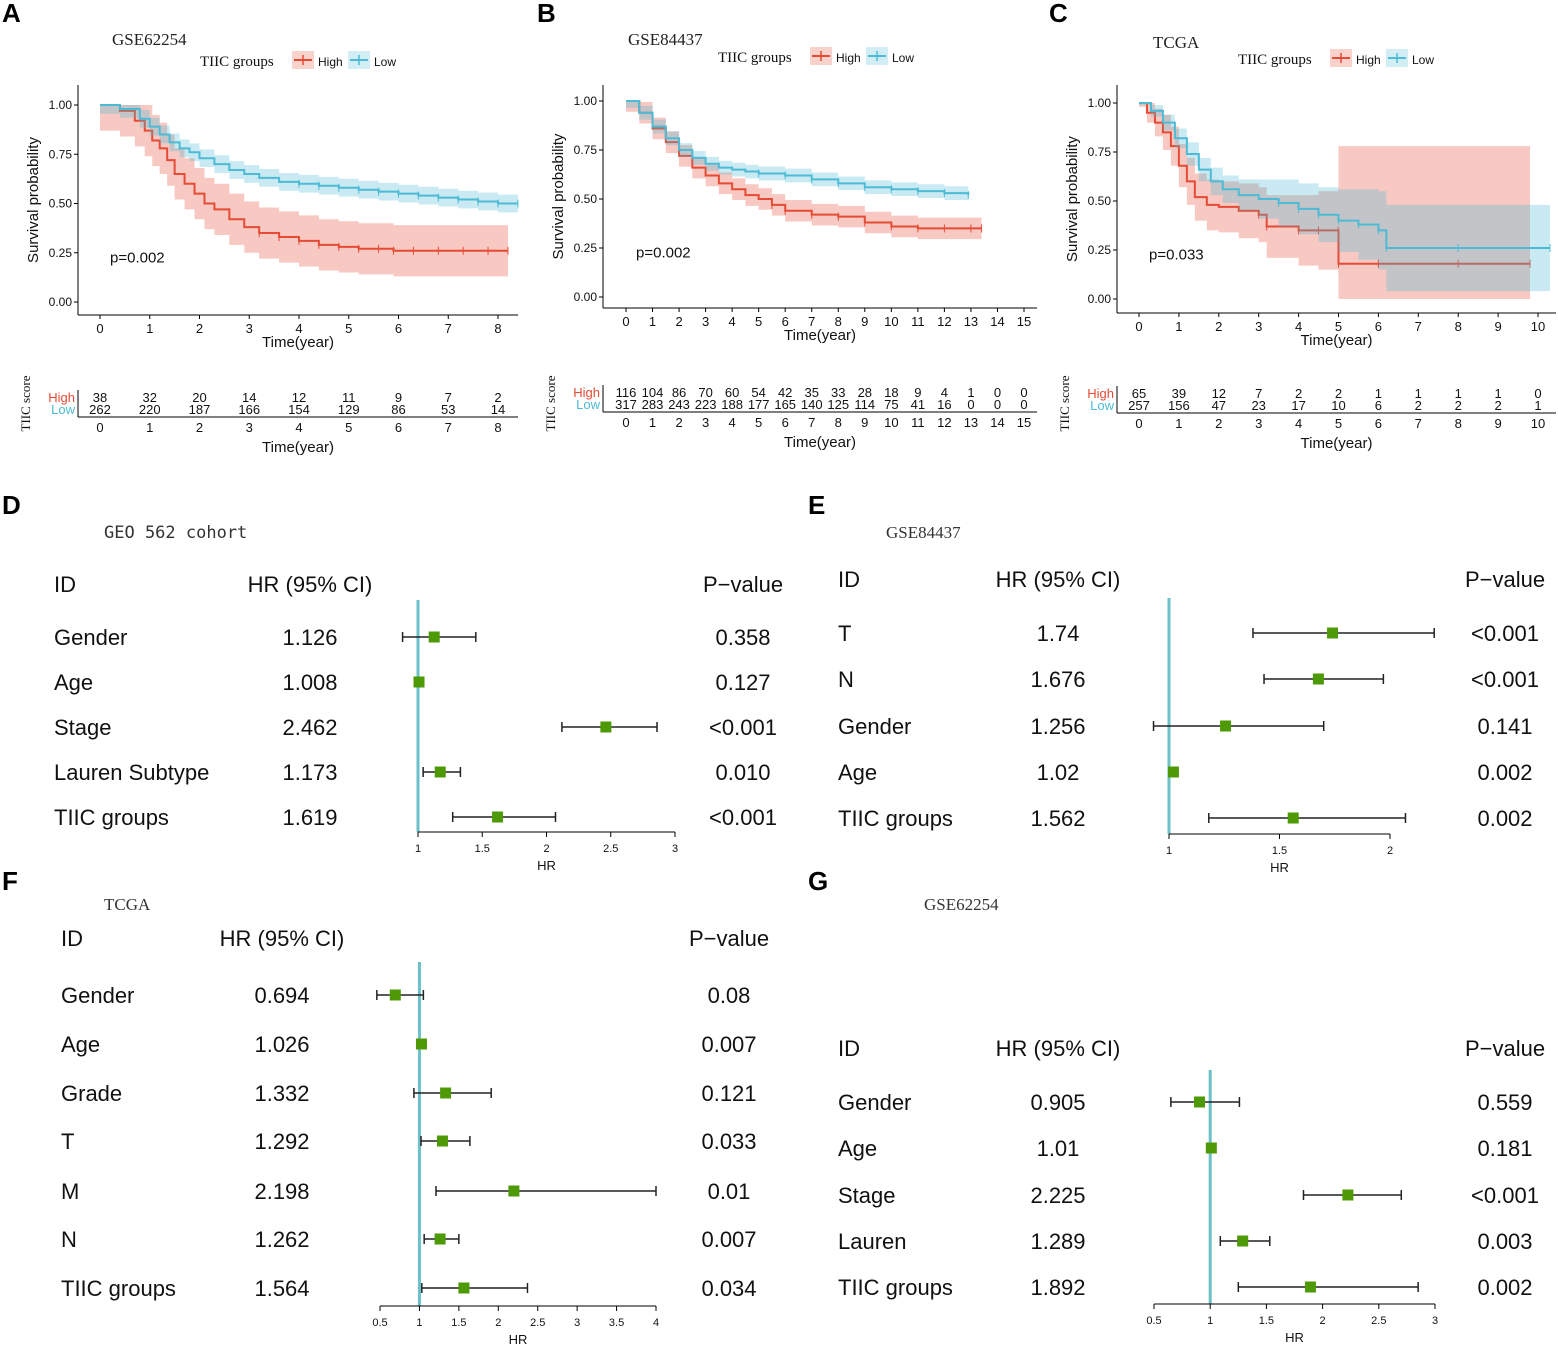 This screenshot has height=1346, width=1558. Describe the element at coordinates (1378, 423) in the screenshot. I see `risk-x-tick-label: 6` at that location.